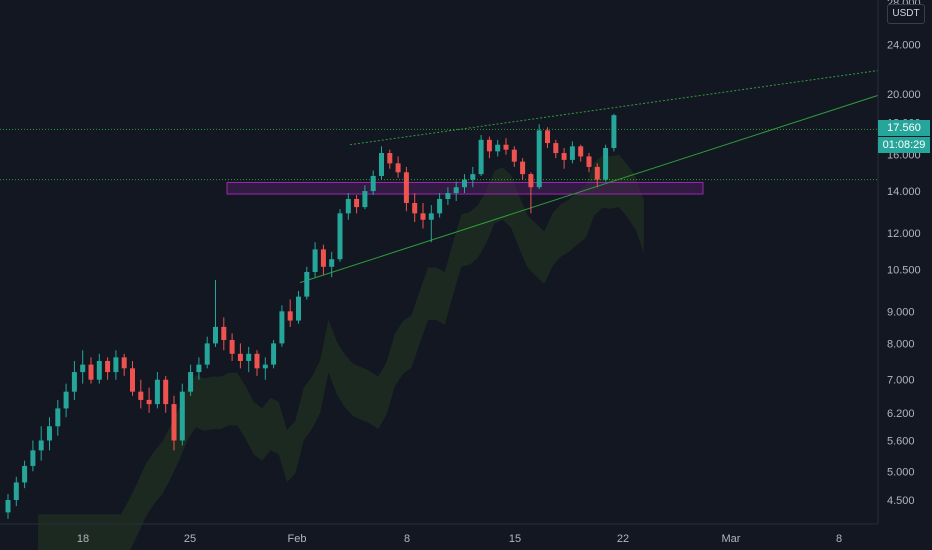 The image size is (932, 550). Describe the element at coordinates (904, 192) in the screenshot. I see `price-tick: 14.000` at that location.